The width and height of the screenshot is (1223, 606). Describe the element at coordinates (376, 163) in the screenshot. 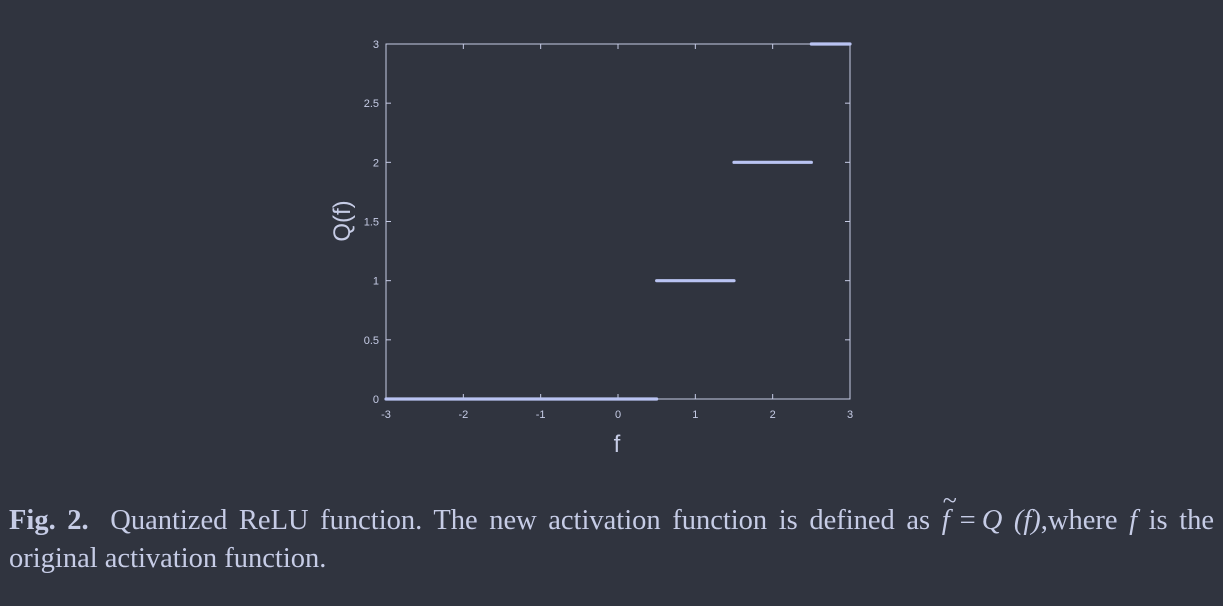

I see `y-tick-label-4: 2` at that location.